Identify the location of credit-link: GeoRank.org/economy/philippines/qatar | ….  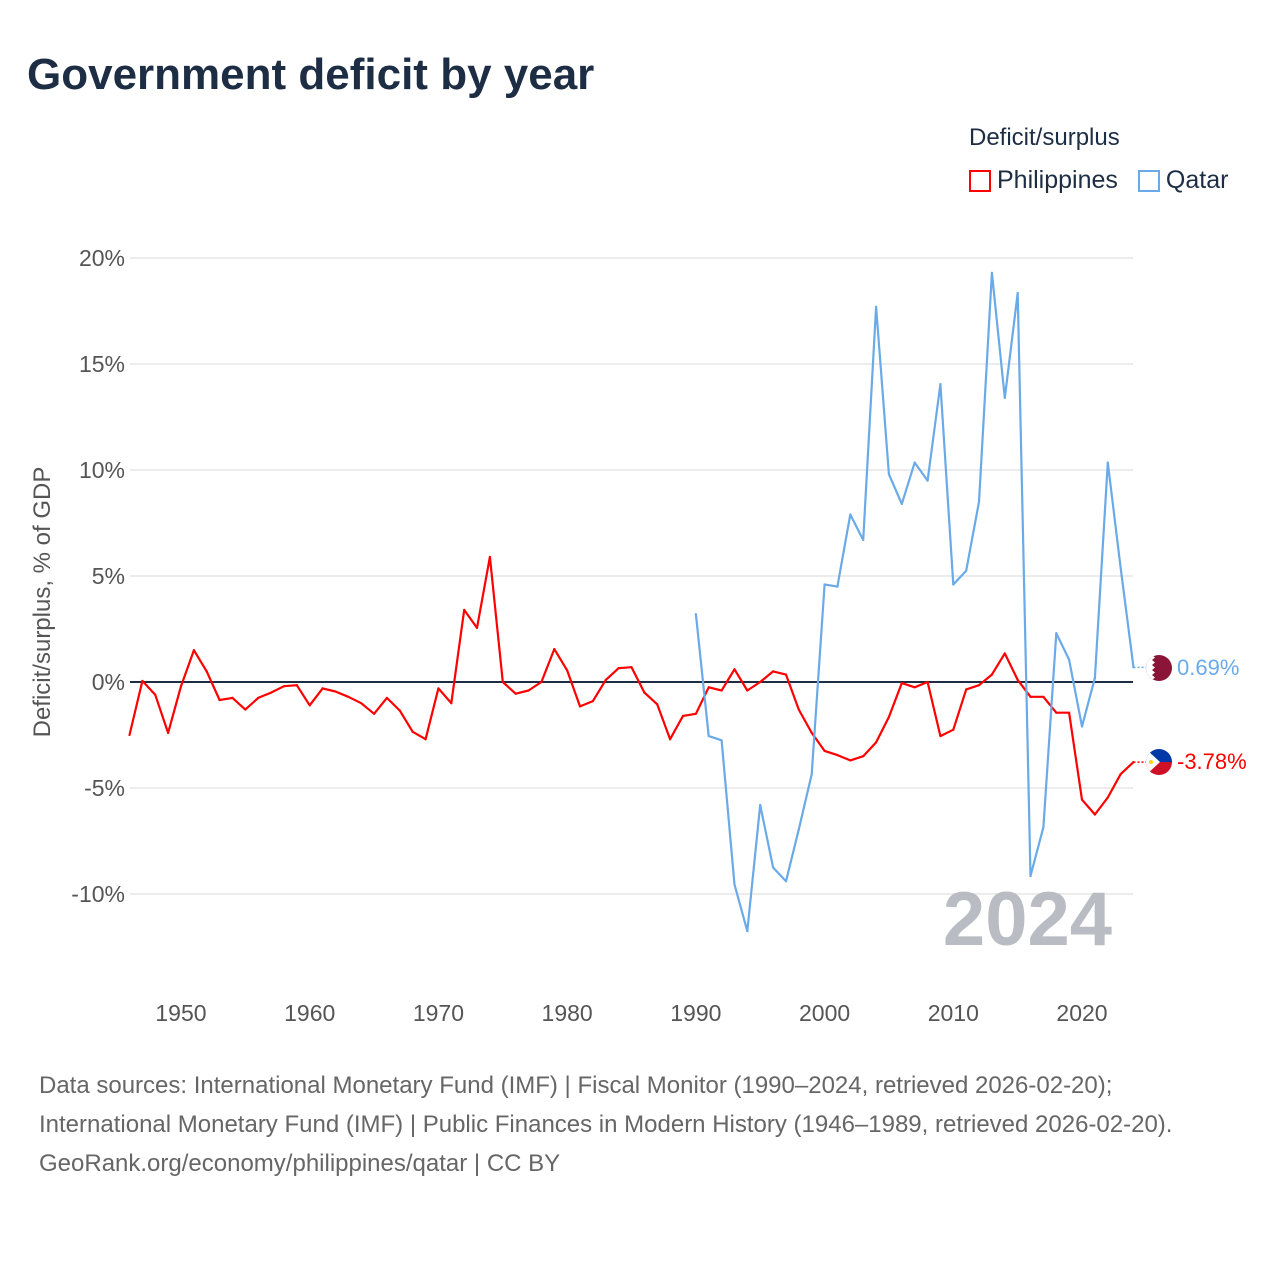
(300, 1163).